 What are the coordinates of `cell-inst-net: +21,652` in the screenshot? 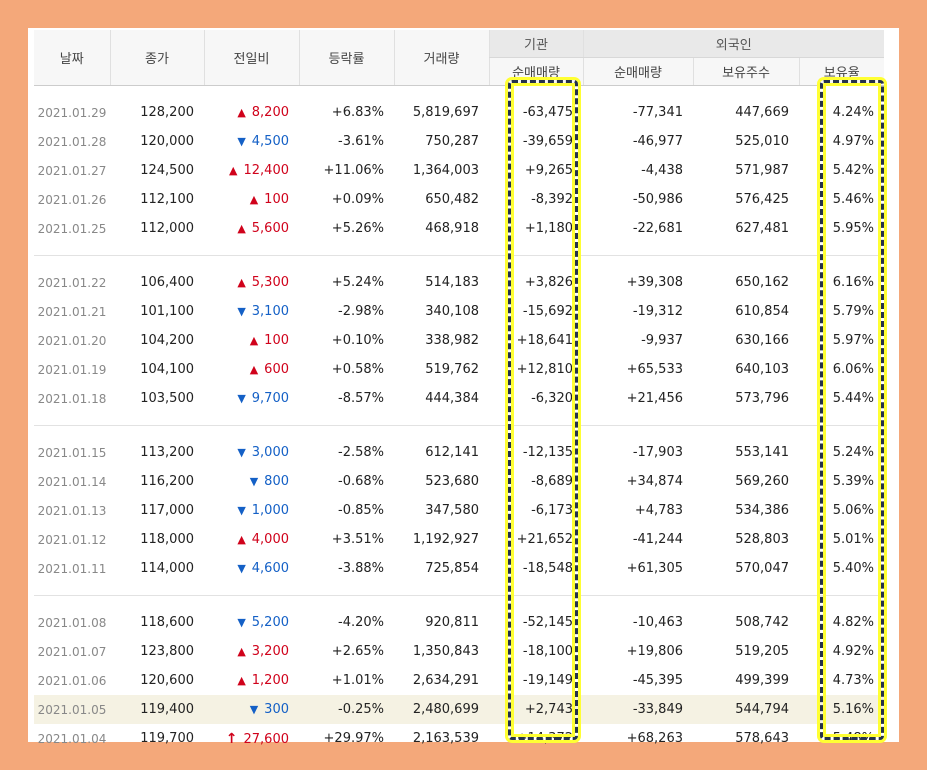 It's located at (544, 539).